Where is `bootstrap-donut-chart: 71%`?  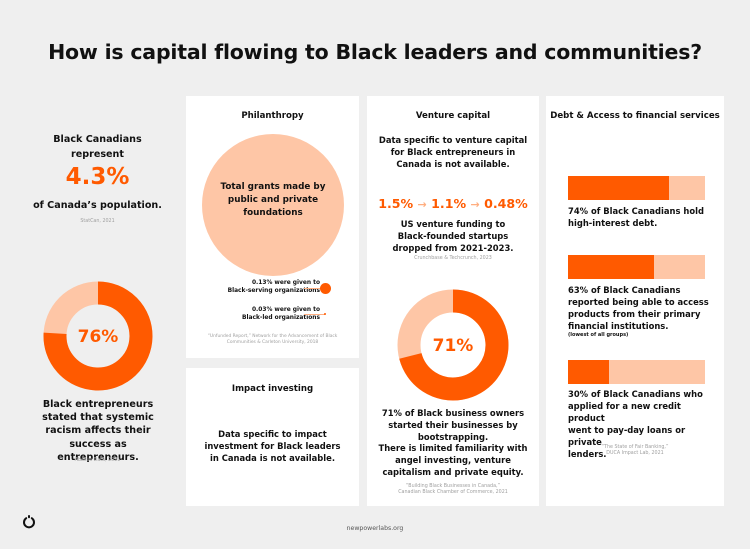
bootstrap-donut-chart: 71% is located at coordinates (453, 345).